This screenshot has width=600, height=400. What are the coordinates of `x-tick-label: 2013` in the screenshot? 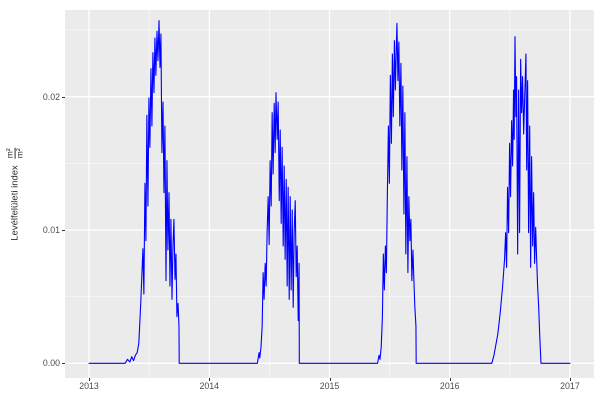 It's located at (89, 386).